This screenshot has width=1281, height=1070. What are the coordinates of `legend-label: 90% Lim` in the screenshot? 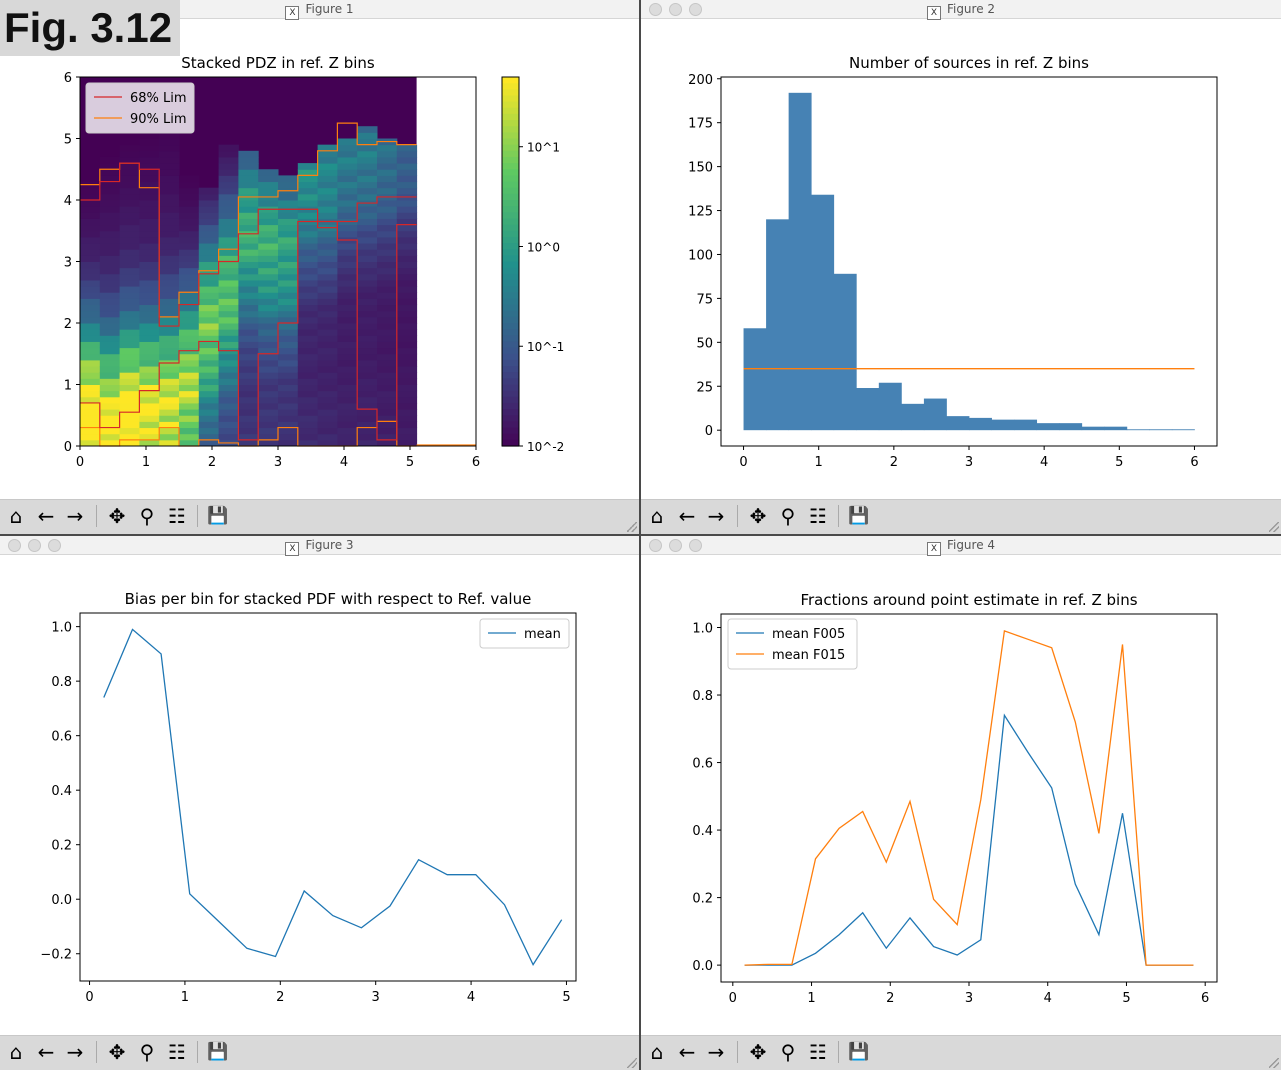 It's located at (158, 119).